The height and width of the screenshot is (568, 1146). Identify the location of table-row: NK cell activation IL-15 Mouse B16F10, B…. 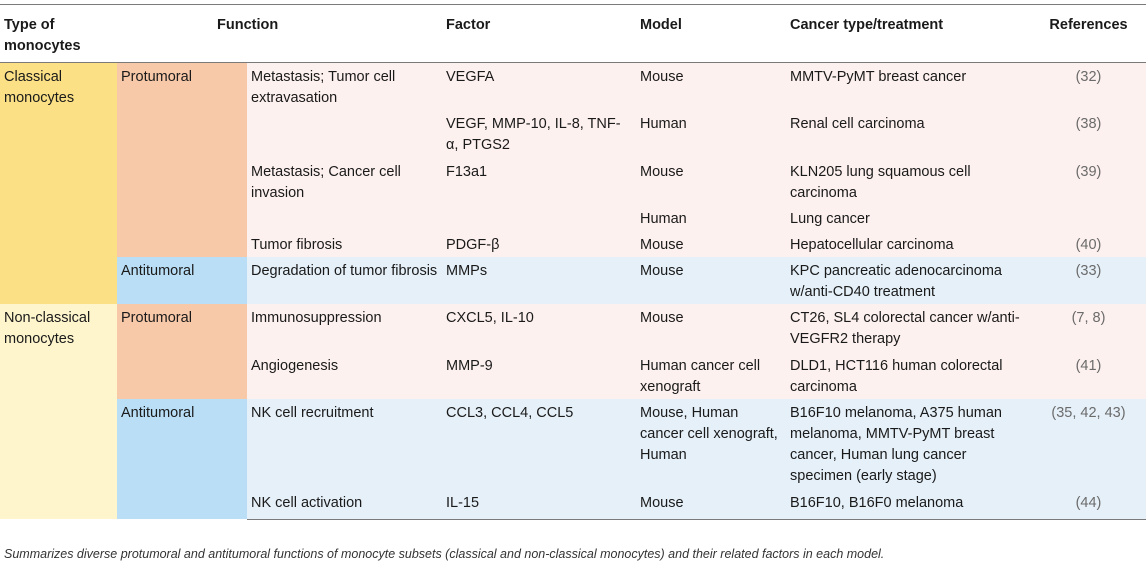
(573, 504).